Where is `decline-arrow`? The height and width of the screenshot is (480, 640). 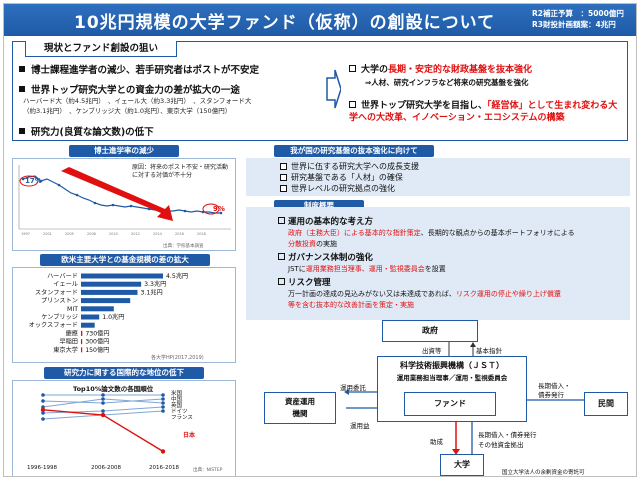 decline-arrow is located at coordinates (117, 194).